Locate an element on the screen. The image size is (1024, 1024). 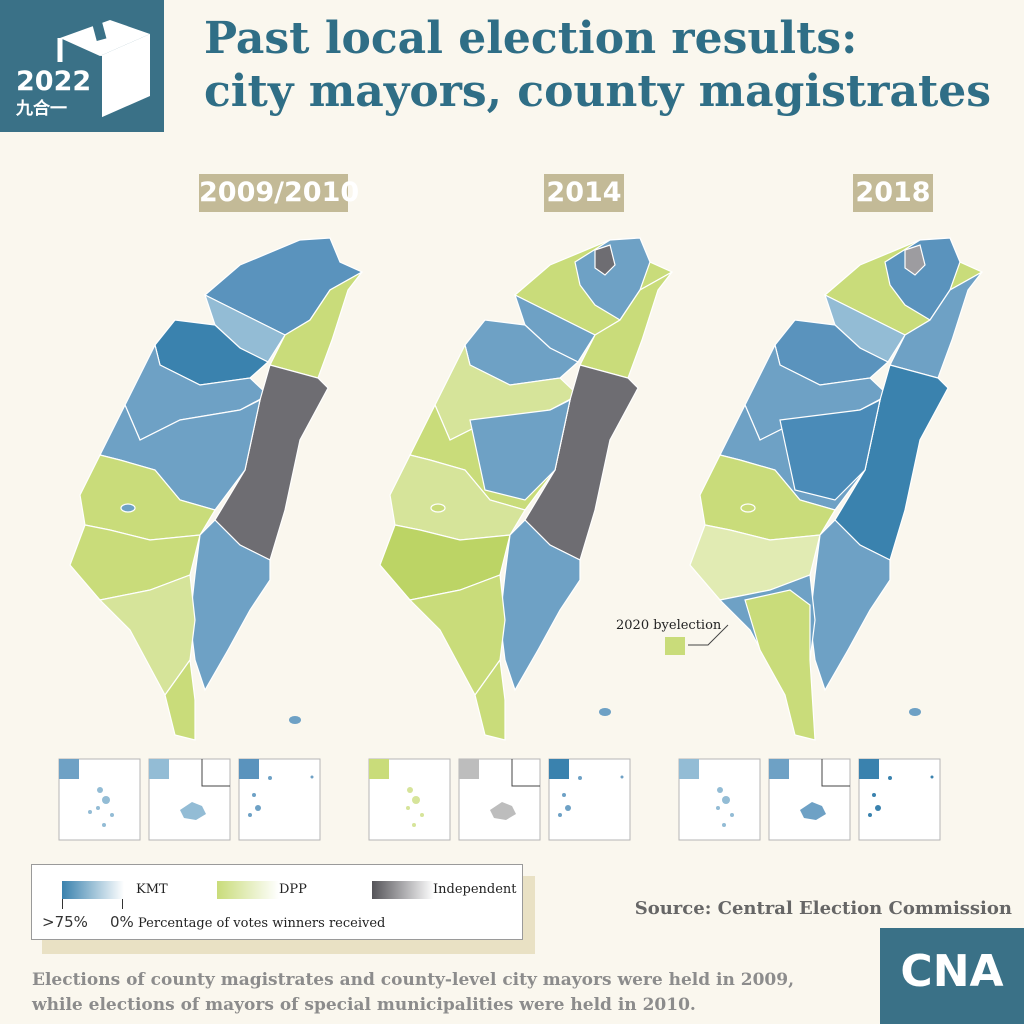
legend-caption: Percentage of votes winners received is located at coordinates (262, 923).